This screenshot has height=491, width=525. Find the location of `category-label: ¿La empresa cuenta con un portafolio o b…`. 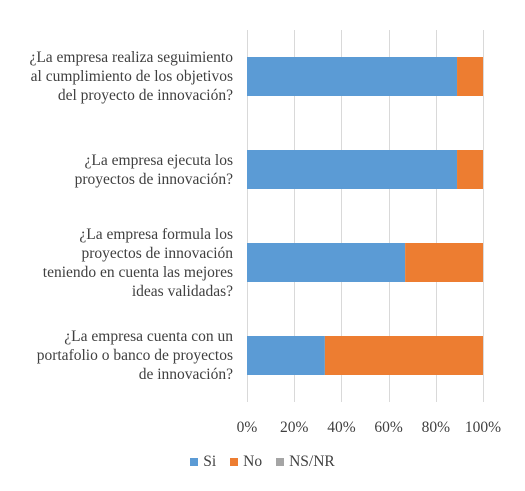

category-label: ¿La empresa cuenta con un portafolio o b… is located at coordinates (134, 355).